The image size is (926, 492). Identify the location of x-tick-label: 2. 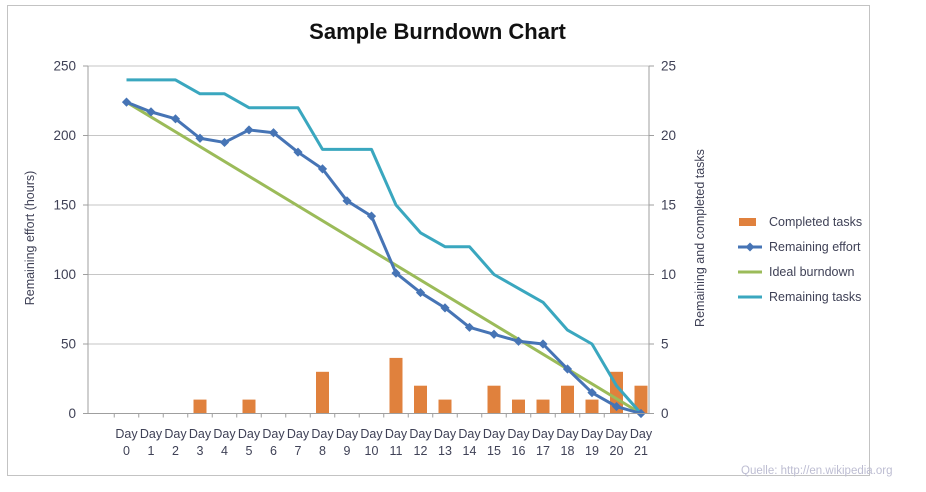
(175, 451).